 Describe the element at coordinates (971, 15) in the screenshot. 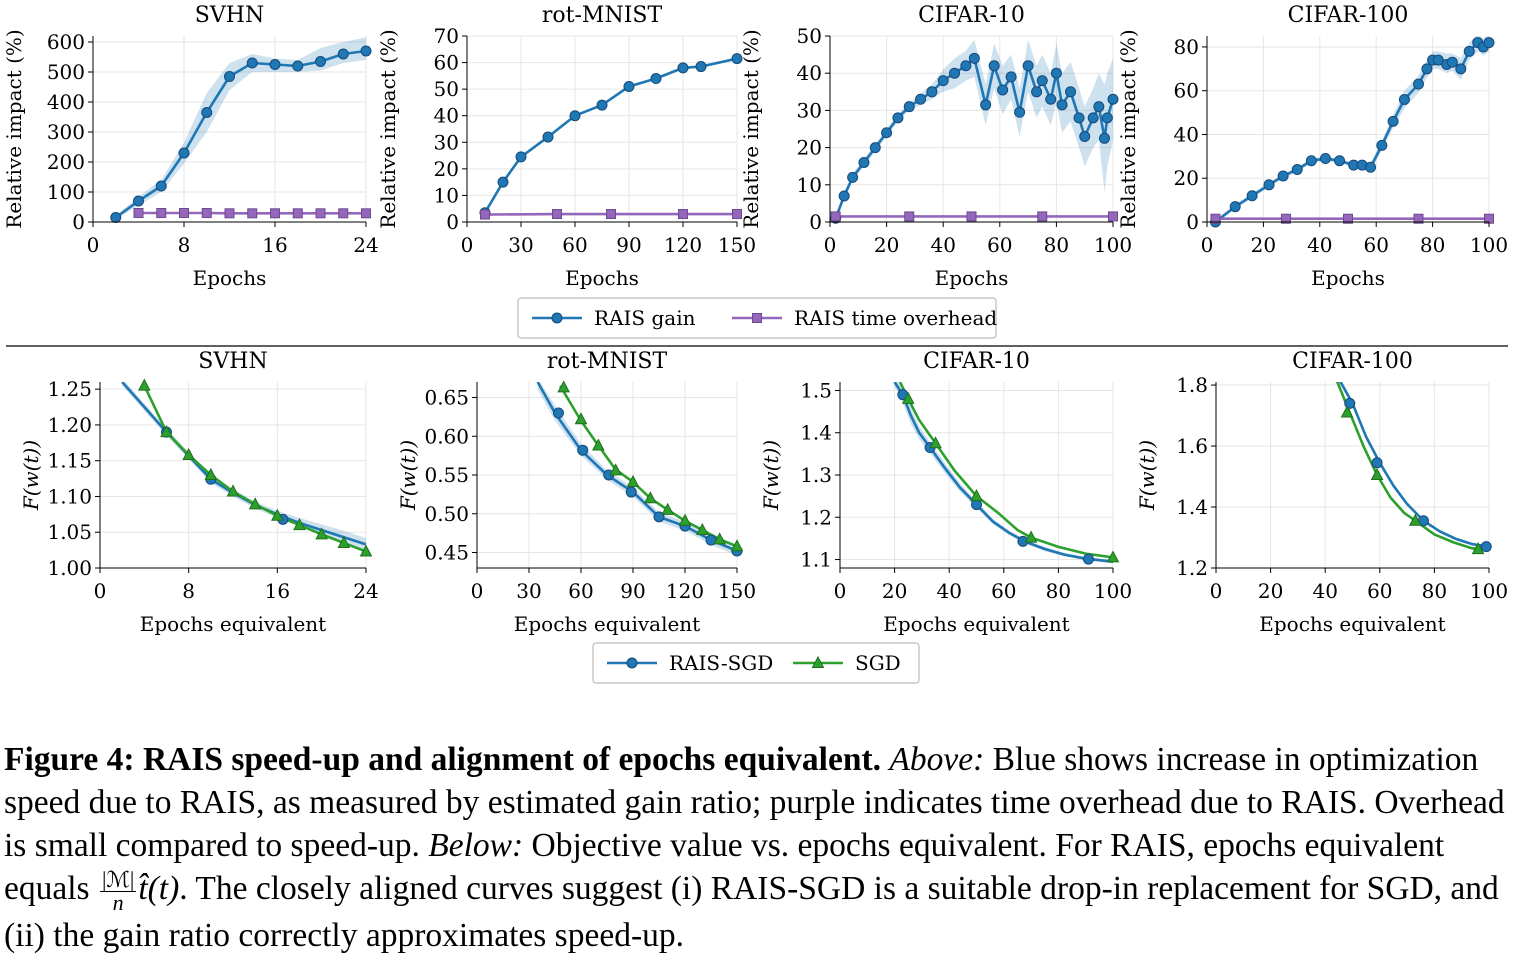

I see `chart-title: CIFAR-10` at that location.